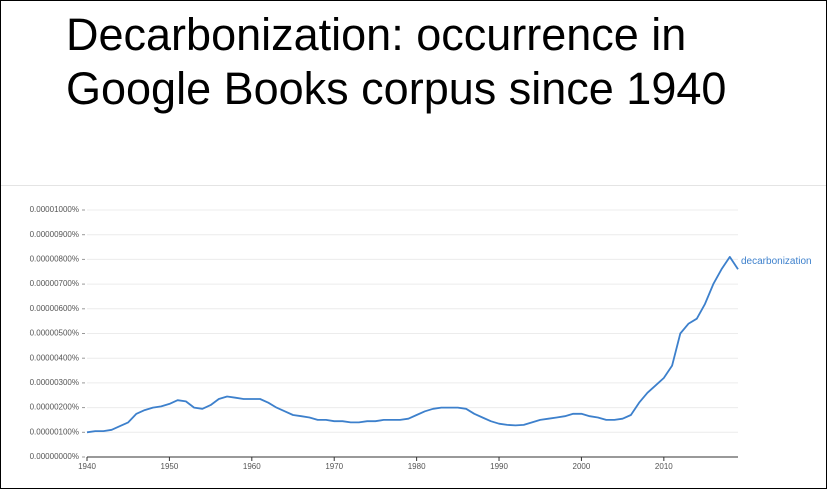 This screenshot has height=489, width=827. I want to click on x-tick-label: 2010, so click(664, 466).